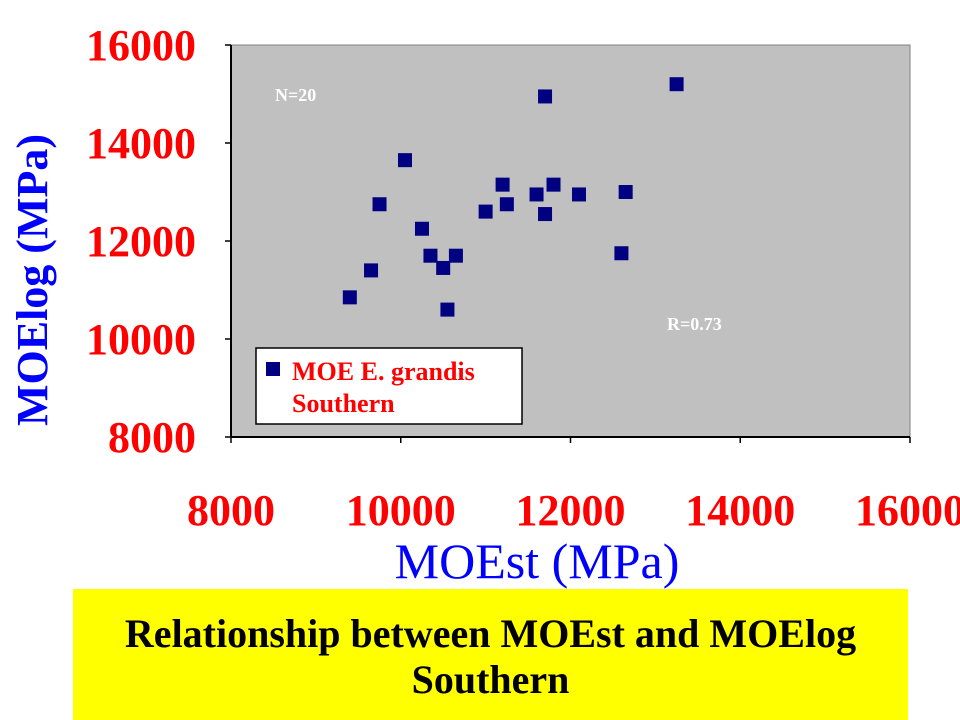 The height and width of the screenshot is (720, 960). Describe the element at coordinates (141, 45) in the screenshot. I see `y-tick-label: 16000` at that location.